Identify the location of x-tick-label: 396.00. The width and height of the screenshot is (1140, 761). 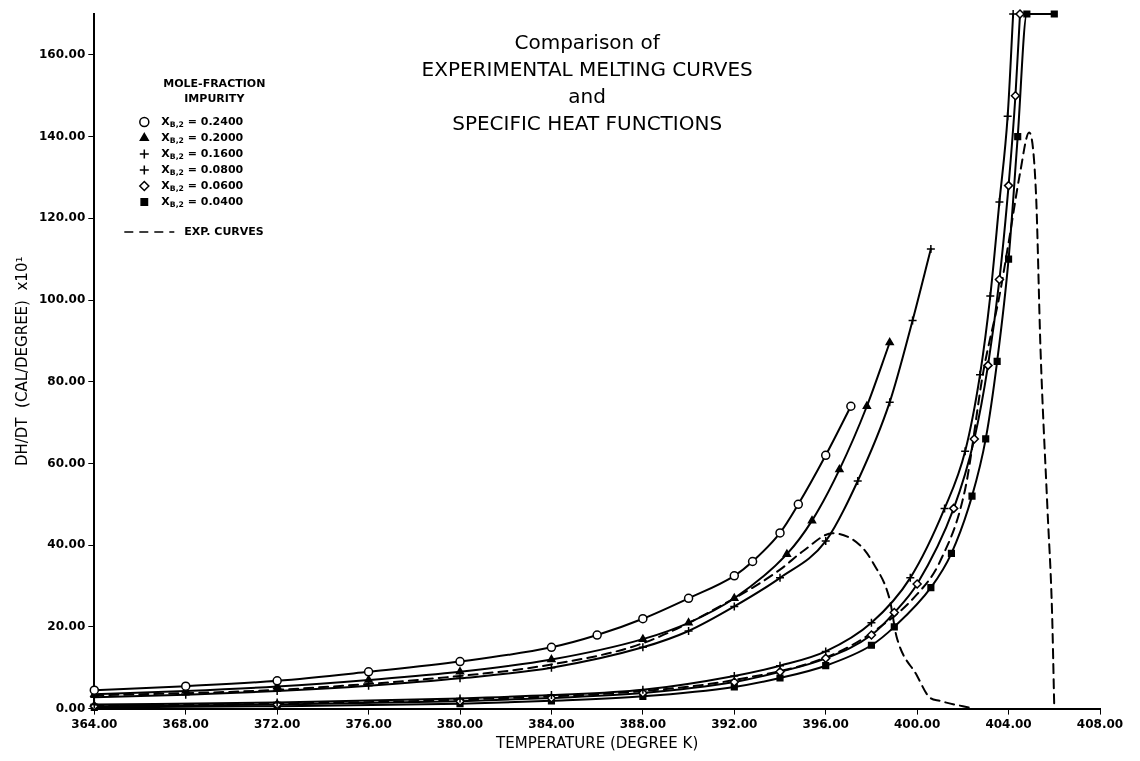
(825, 723).